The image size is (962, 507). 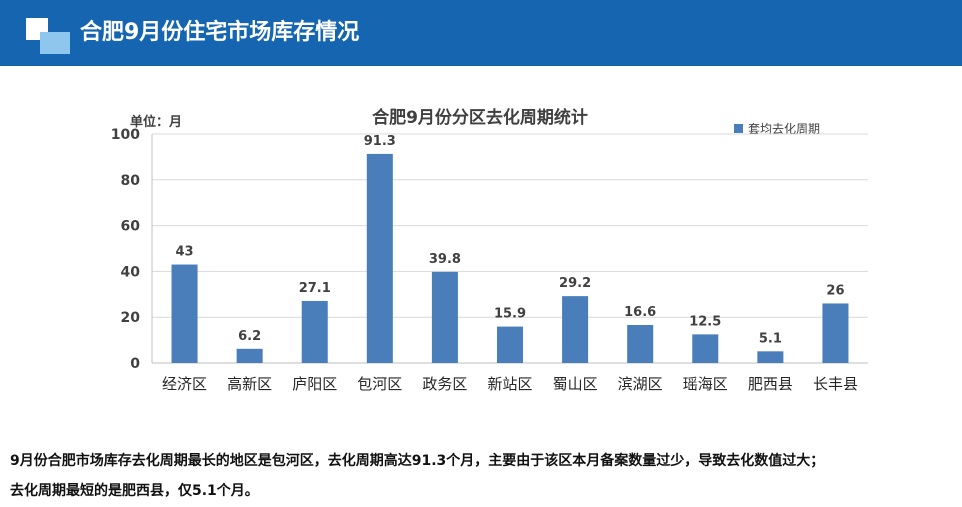 What do you see at coordinates (249, 384) in the screenshot?
I see `x-tick-label: 高新区` at bounding box center [249, 384].